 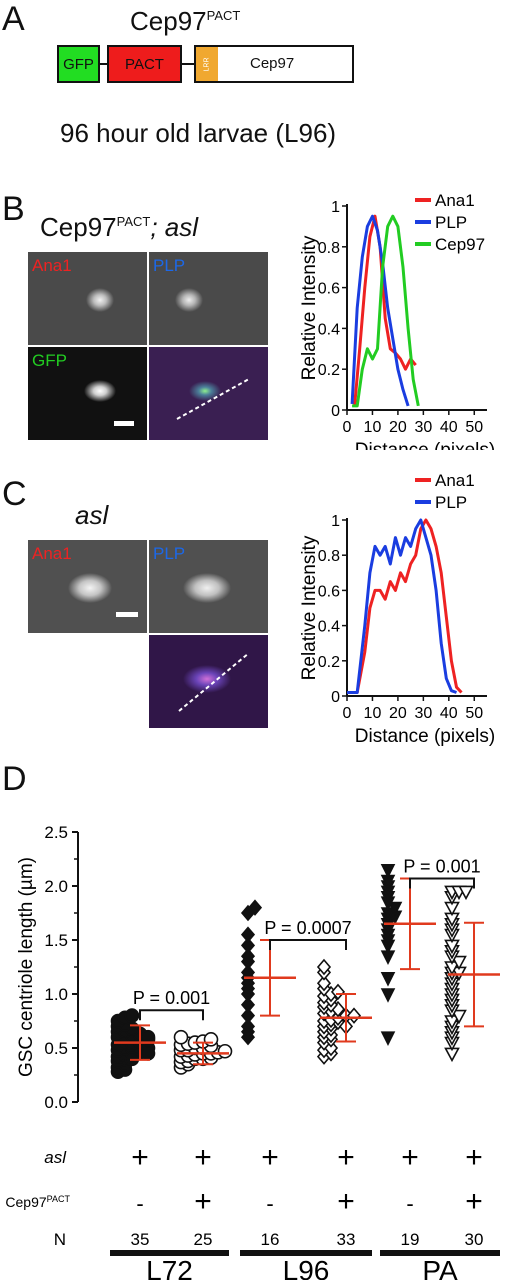 I want to click on micrograph-b-plp: PLP, so click(x=208, y=298).